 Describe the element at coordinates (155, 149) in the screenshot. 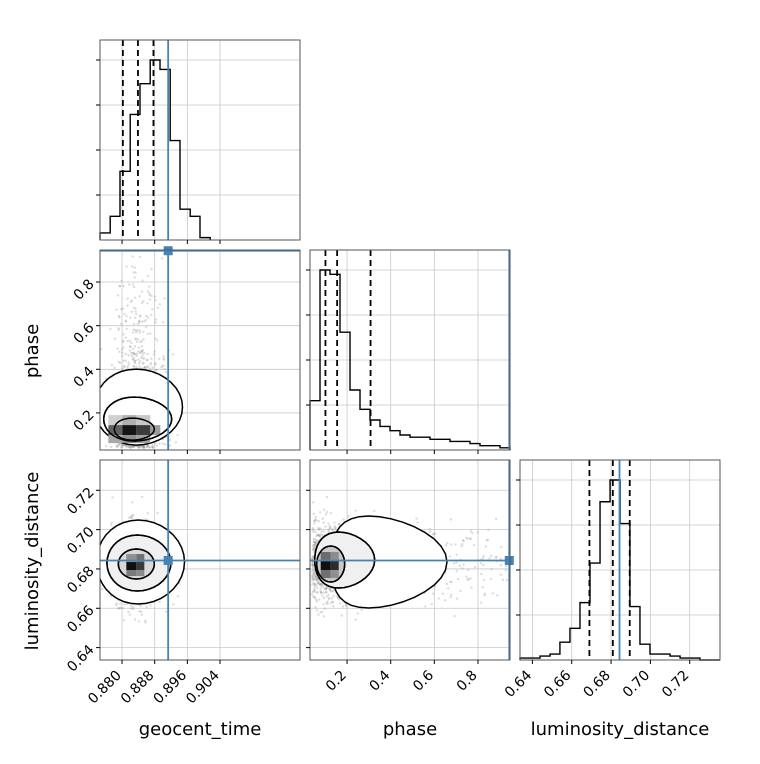

I see `histogram-geocent-time` at that location.